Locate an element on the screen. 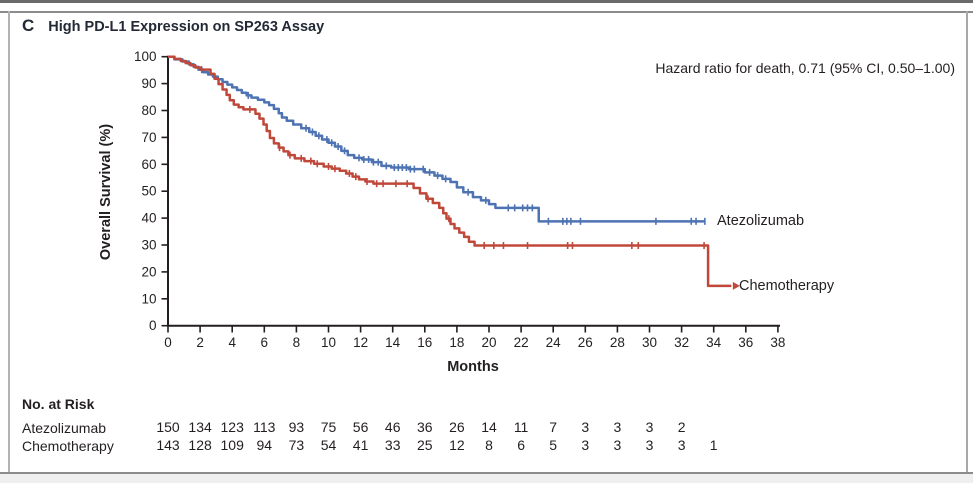  curve-label-chemotherapy: Chemotherapy is located at coordinates (787, 286).